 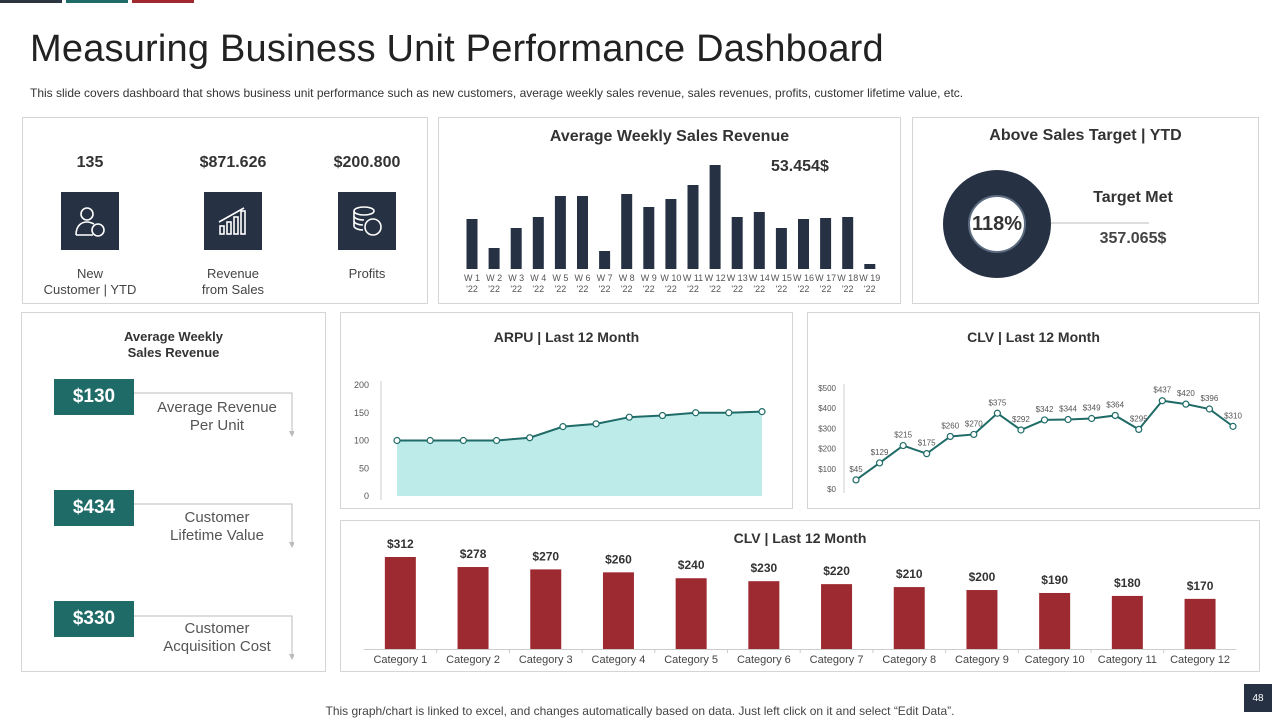 I want to click on x-tick-label: Category 9, so click(x=982, y=660).